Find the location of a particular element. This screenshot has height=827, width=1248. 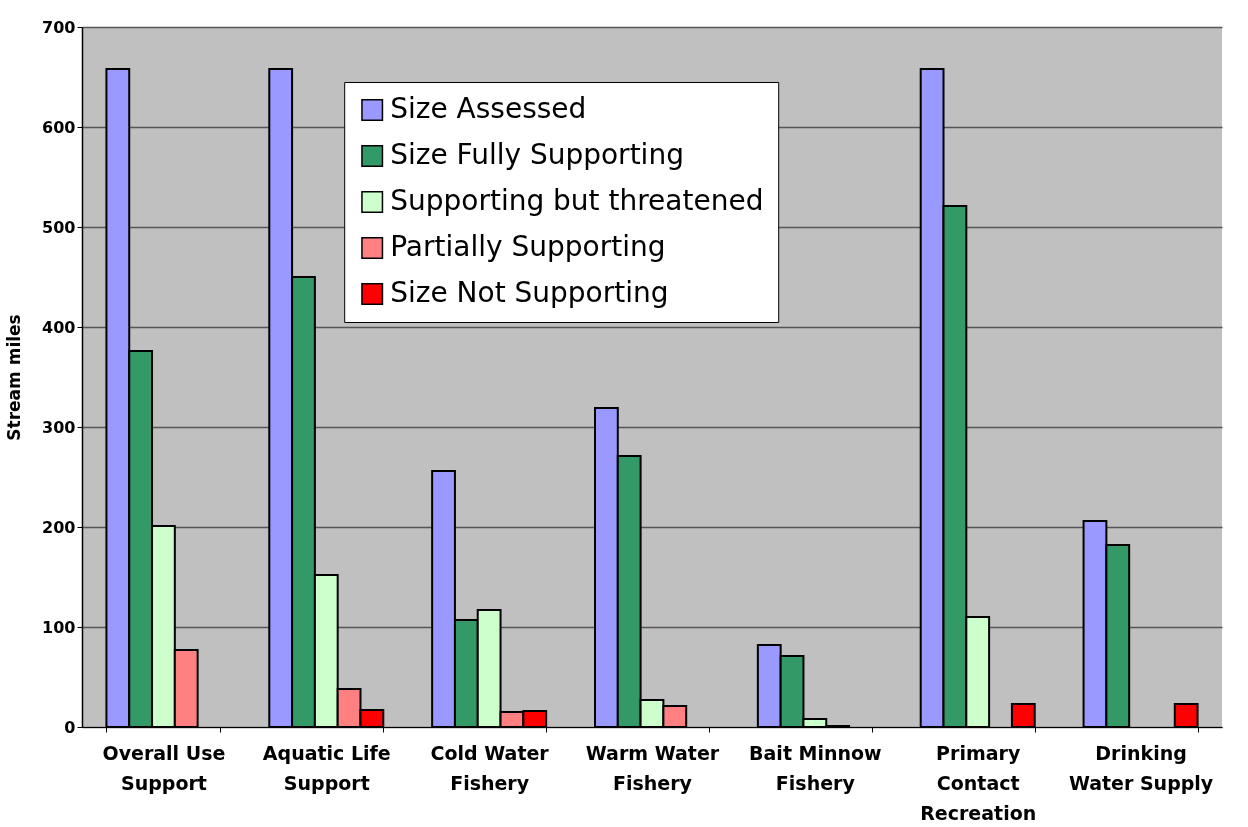

x-tick-label: Bait Minnow Fishery is located at coordinates (815, 767).